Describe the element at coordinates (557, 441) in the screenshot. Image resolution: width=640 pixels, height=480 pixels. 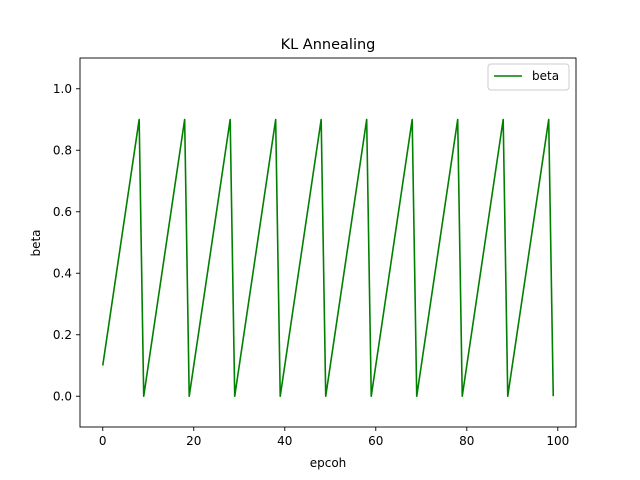
I see `x-tick-label: 100` at that location.